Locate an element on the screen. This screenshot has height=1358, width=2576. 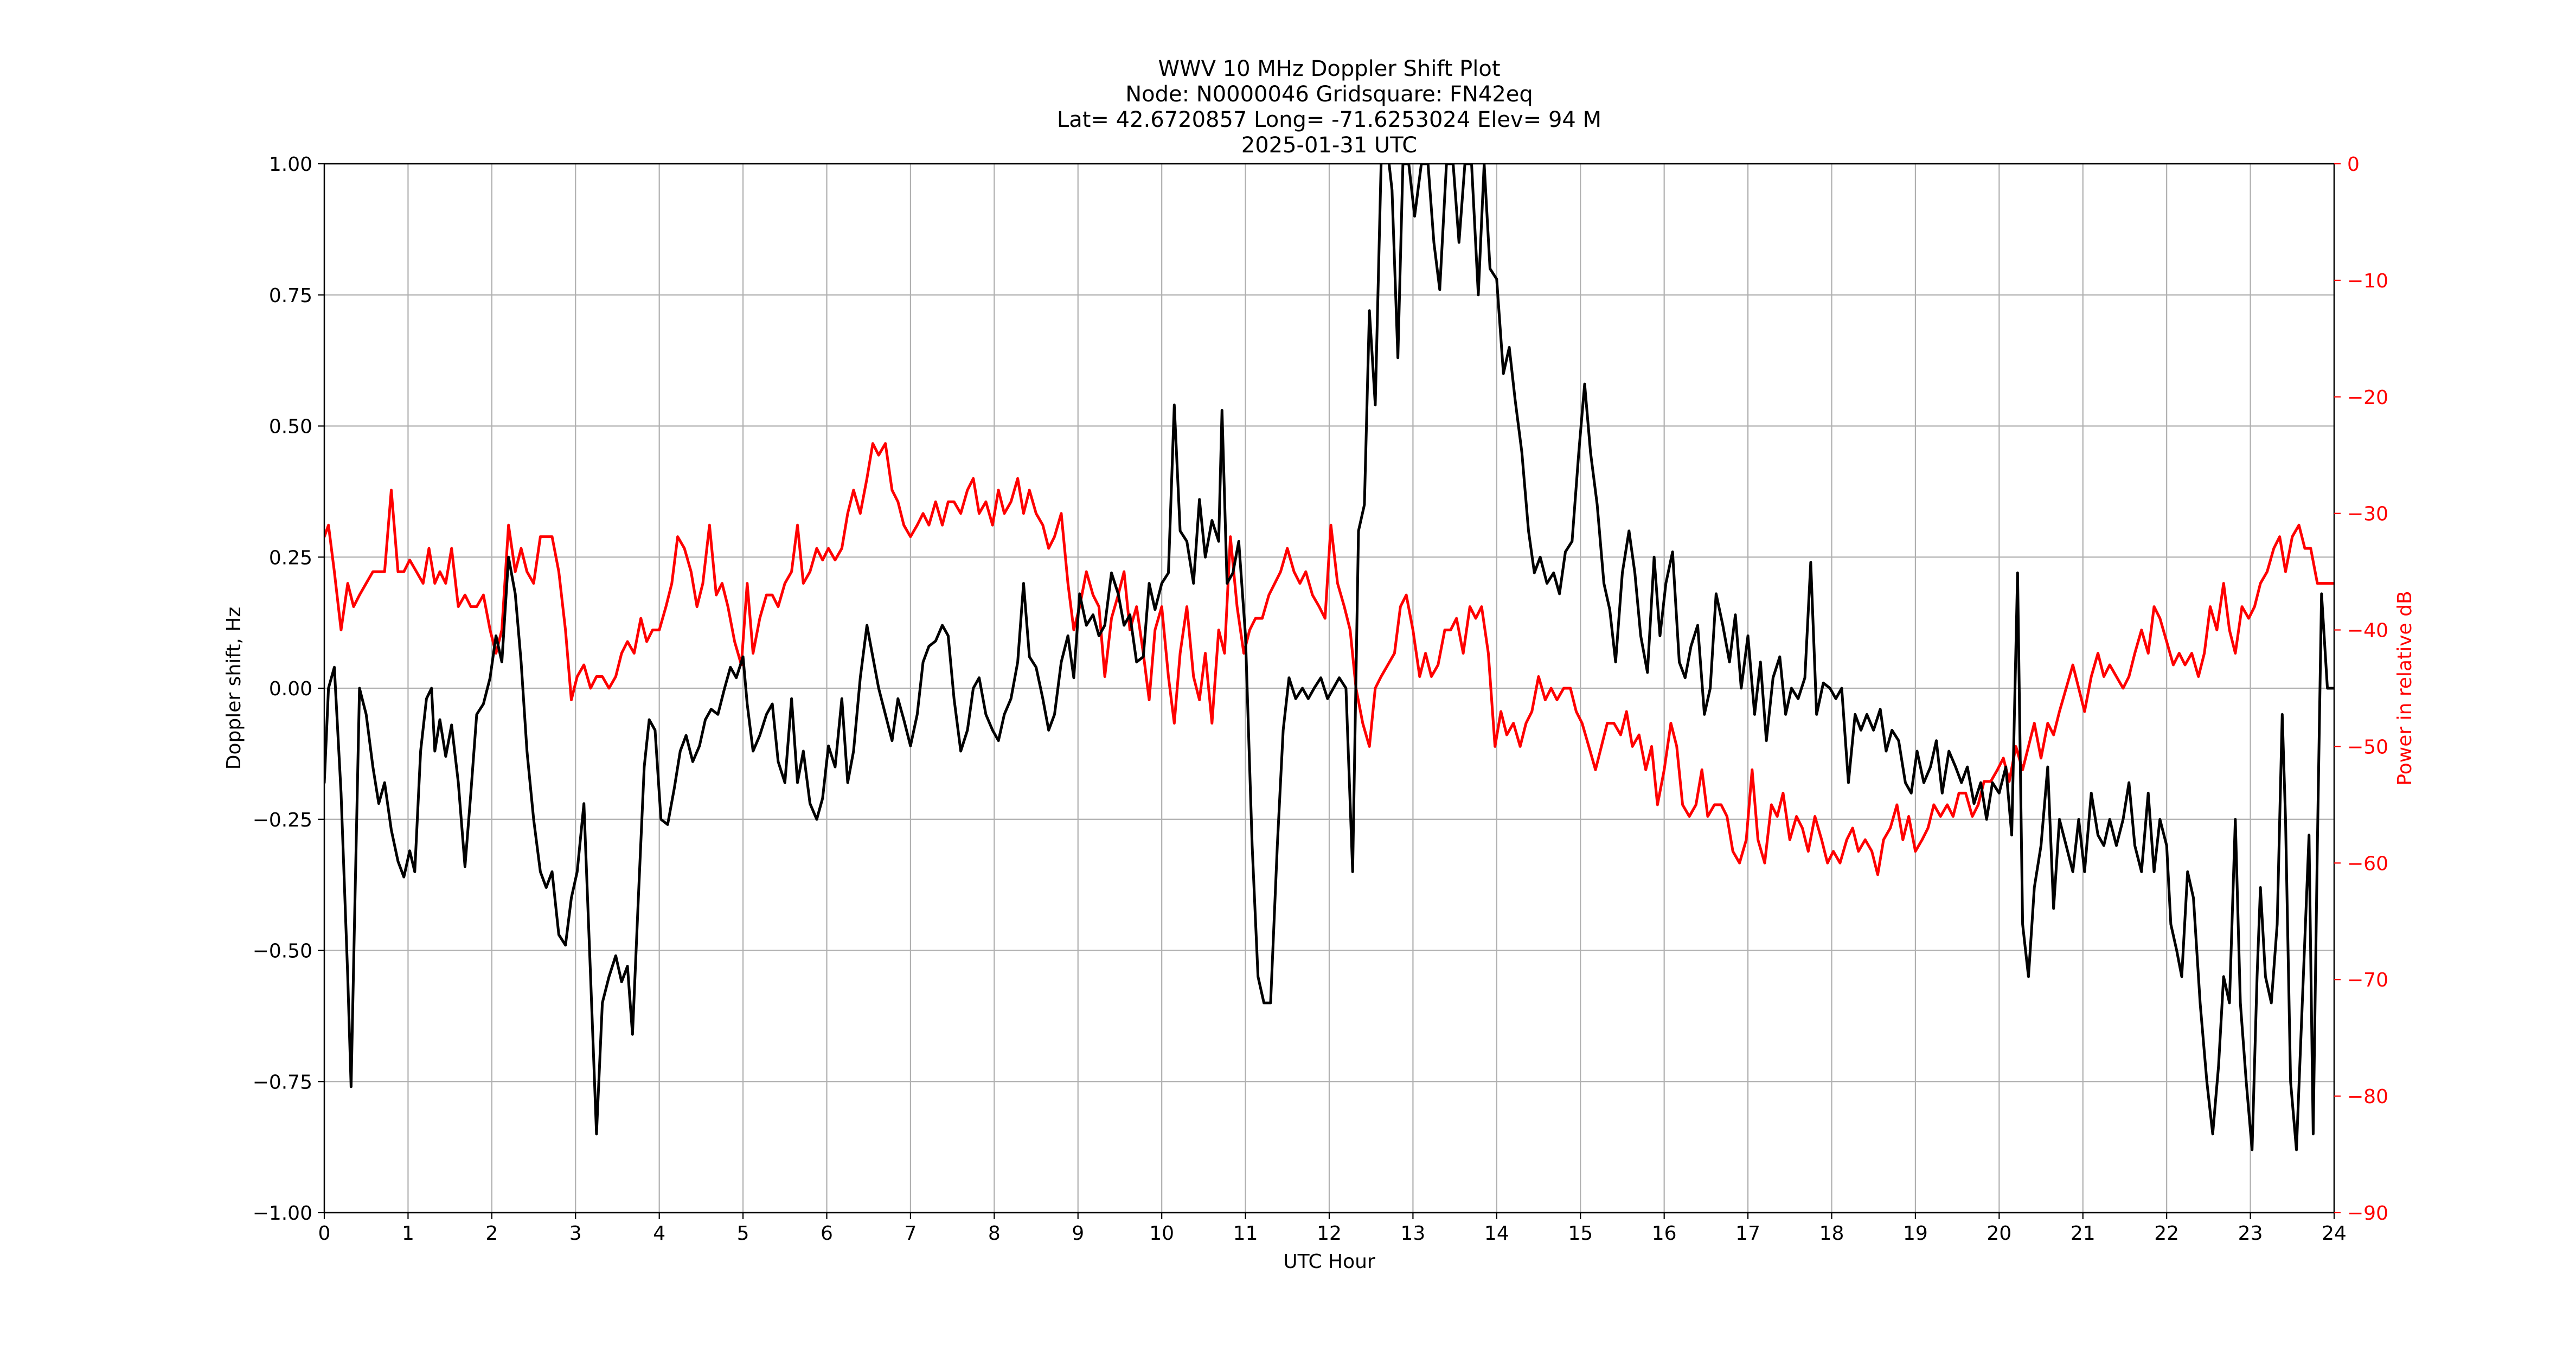
y-left-tick-label-3: −0.25 is located at coordinates (282, 820).